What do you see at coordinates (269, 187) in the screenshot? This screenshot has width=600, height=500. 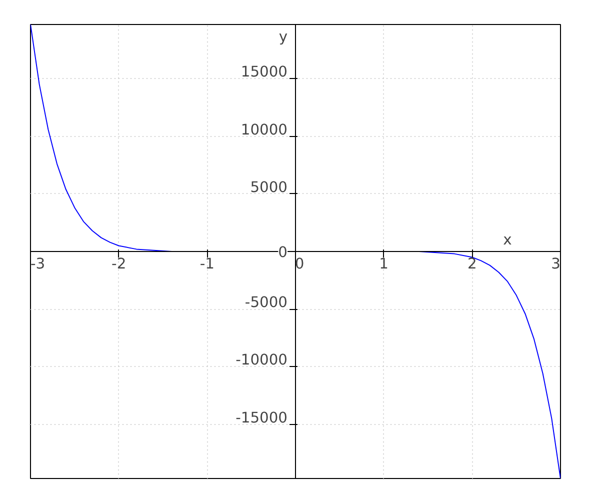 I see `y-tick-label: 5000` at bounding box center [269, 187].